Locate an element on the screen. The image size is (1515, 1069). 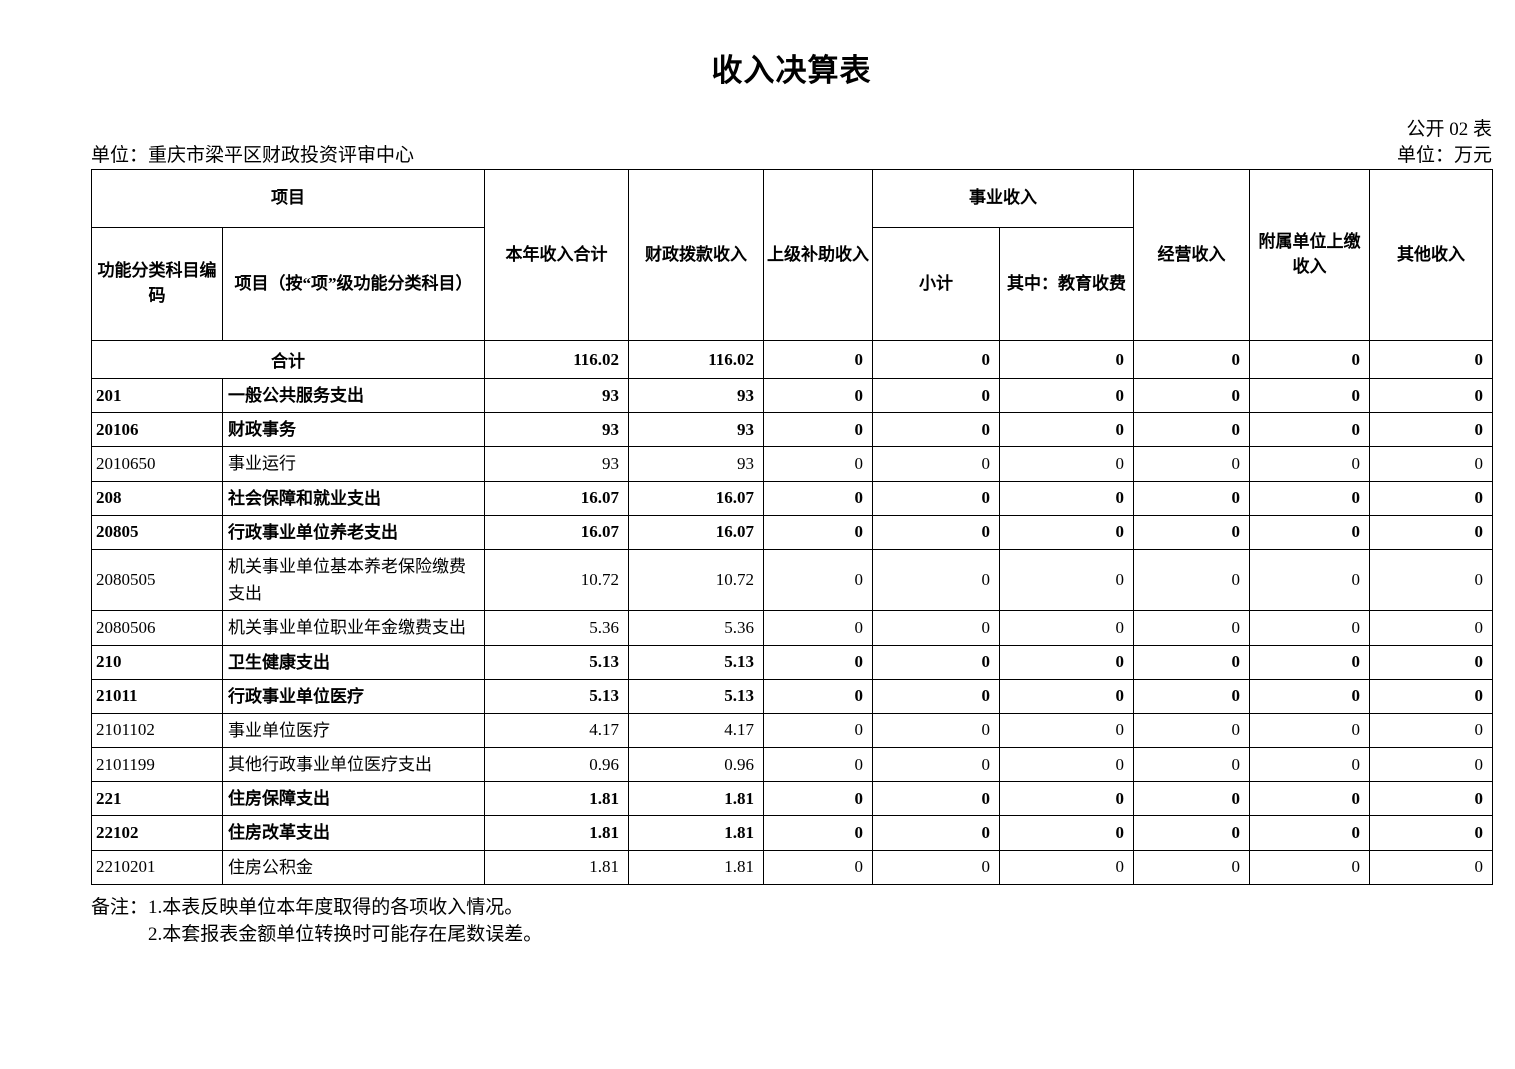
header-other-income: 其他收入 is located at coordinates (1431, 255).